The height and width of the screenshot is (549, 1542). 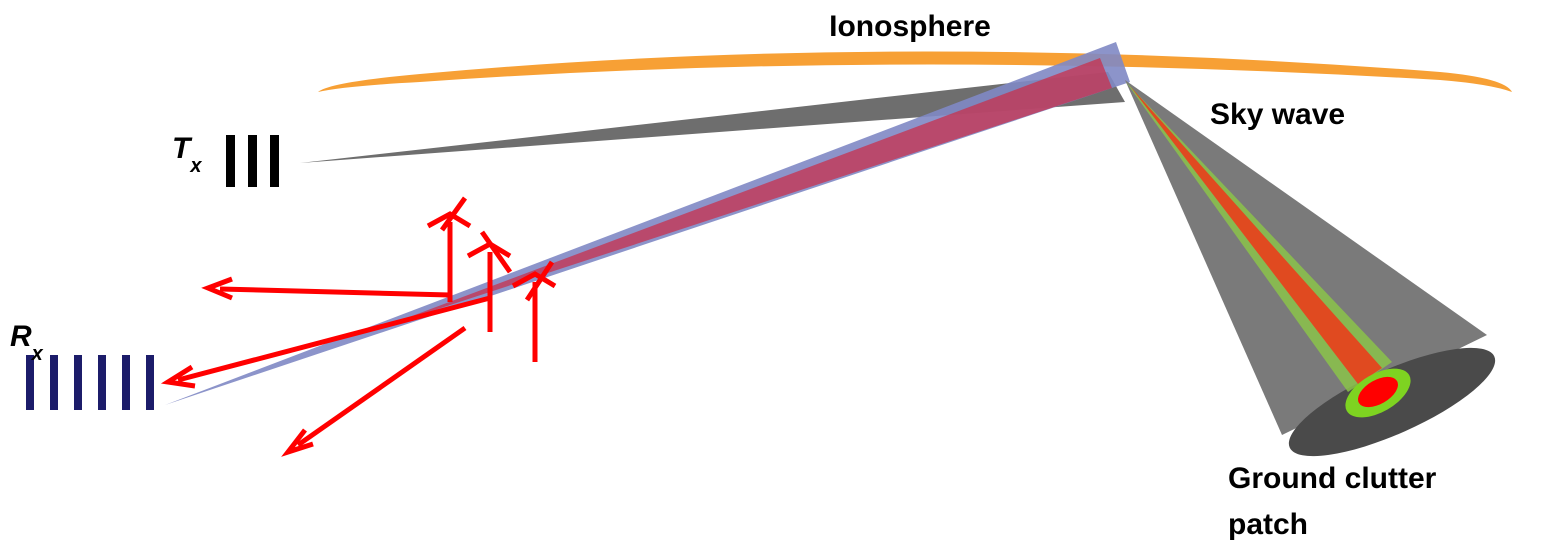 What do you see at coordinates (1256, 235) in the screenshot?
I see `clutter-main-beam` at bounding box center [1256, 235].